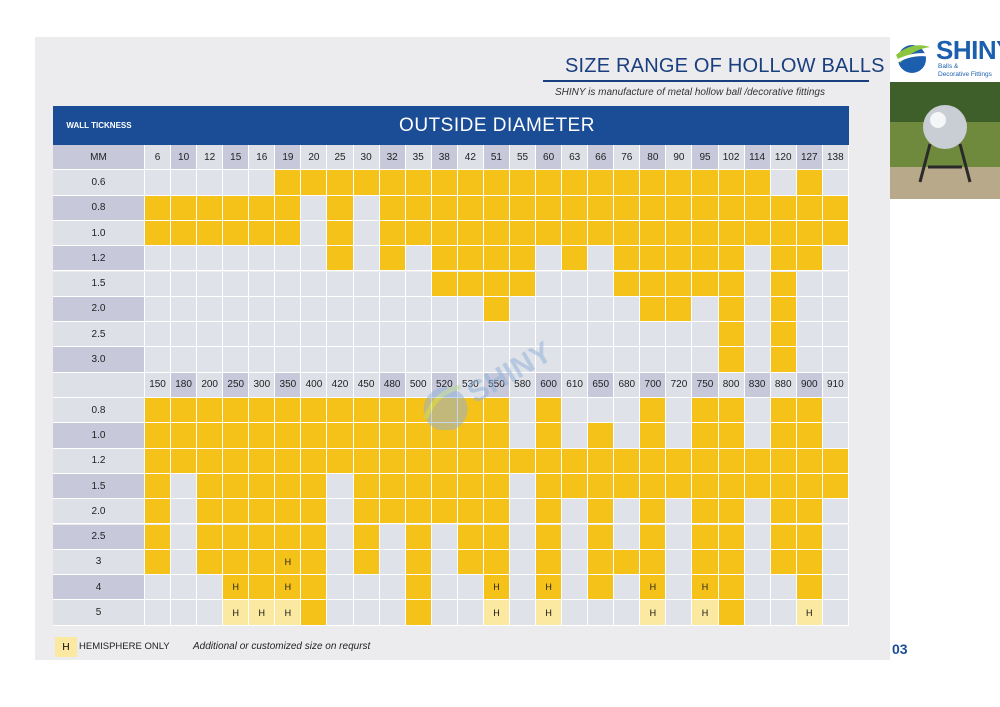 The height and width of the screenshot is (707, 1000). I want to click on diameter-header-cell: 16, so click(262, 158).